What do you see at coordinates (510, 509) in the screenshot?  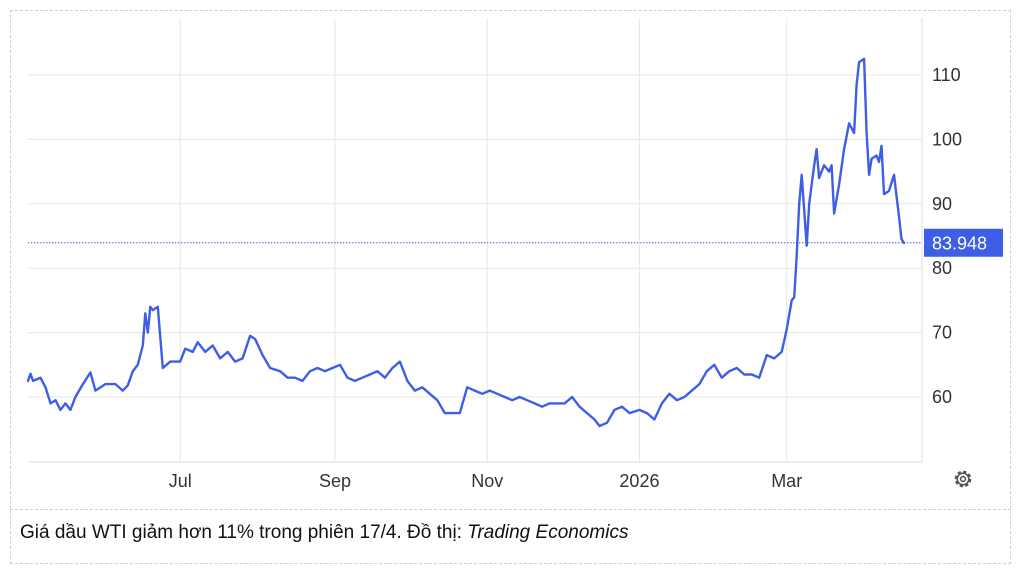 I see `caption-divider` at bounding box center [510, 509].